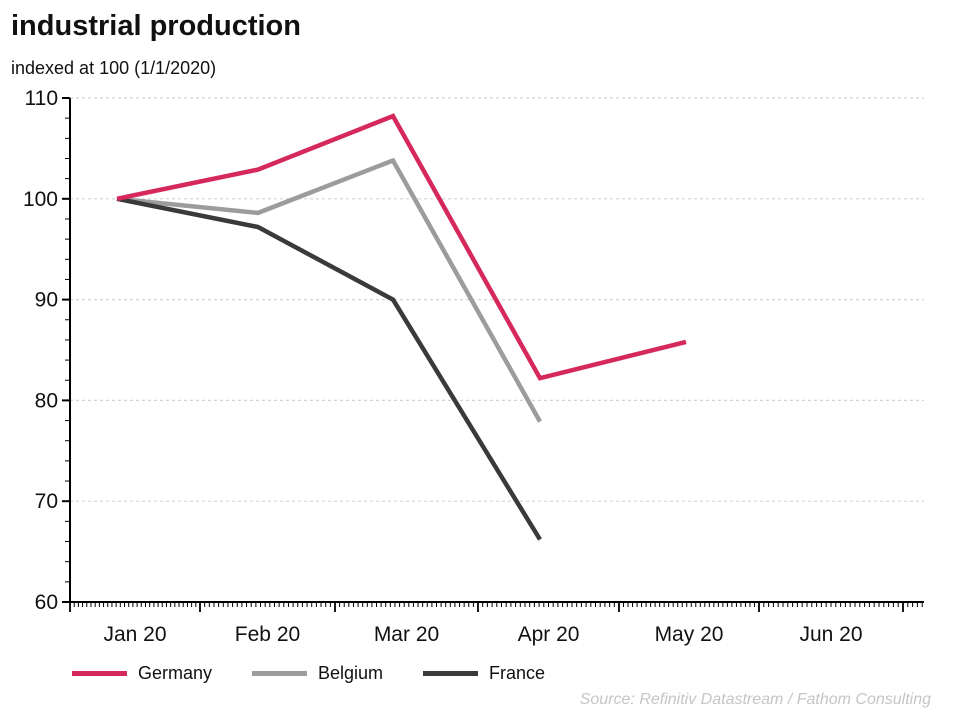  I want to click on y-tick-labels: 110 100 90 80 70 60, so click(40, 350).